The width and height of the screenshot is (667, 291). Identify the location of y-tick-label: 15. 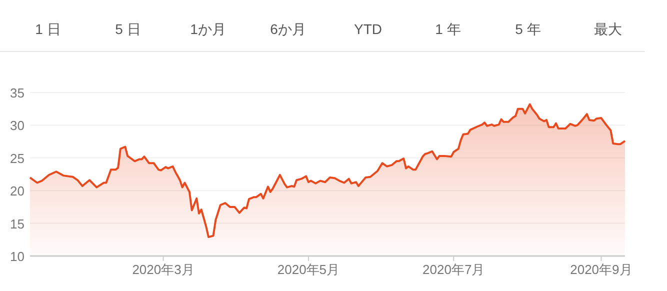
(17, 224).